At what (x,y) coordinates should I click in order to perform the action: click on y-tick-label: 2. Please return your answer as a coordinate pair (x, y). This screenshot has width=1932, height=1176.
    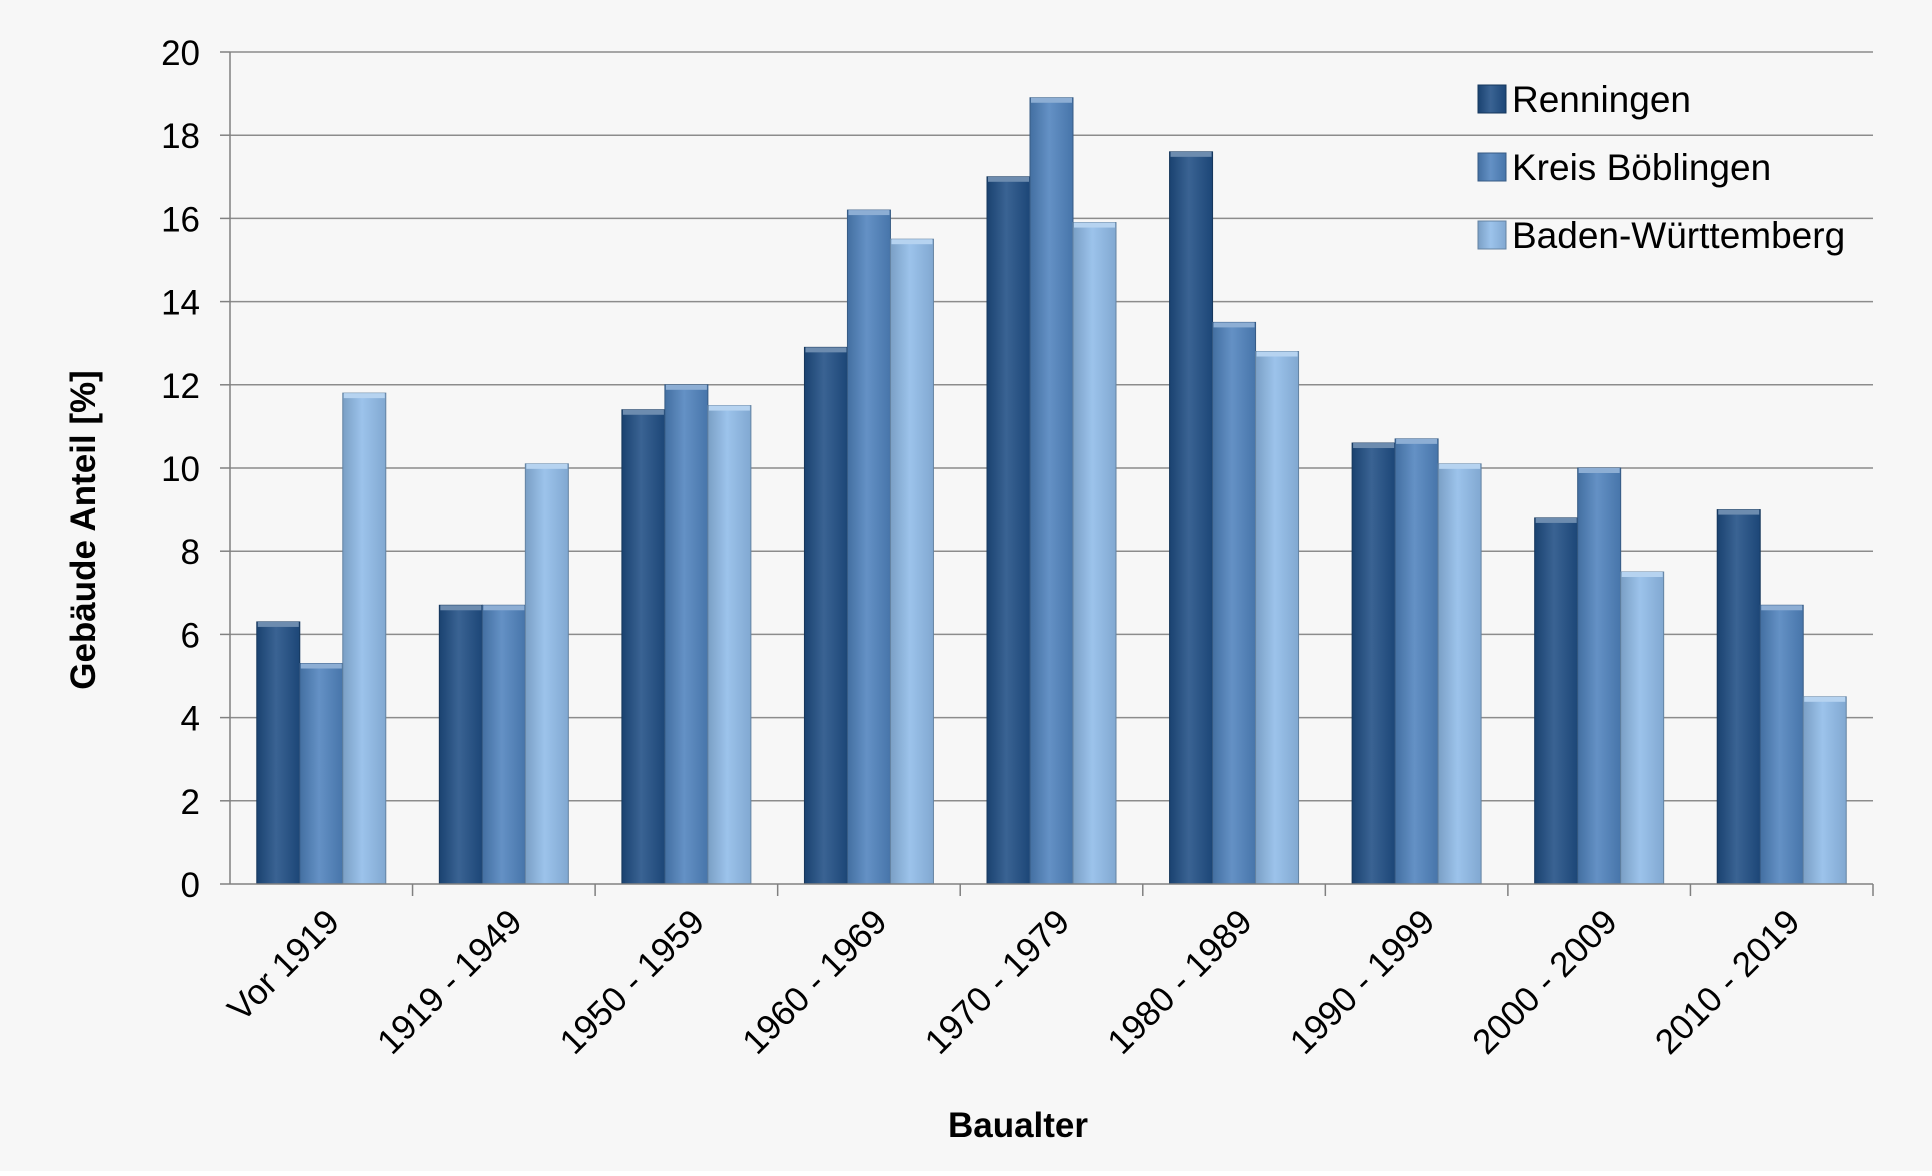
    Looking at the image, I should click on (190, 802).